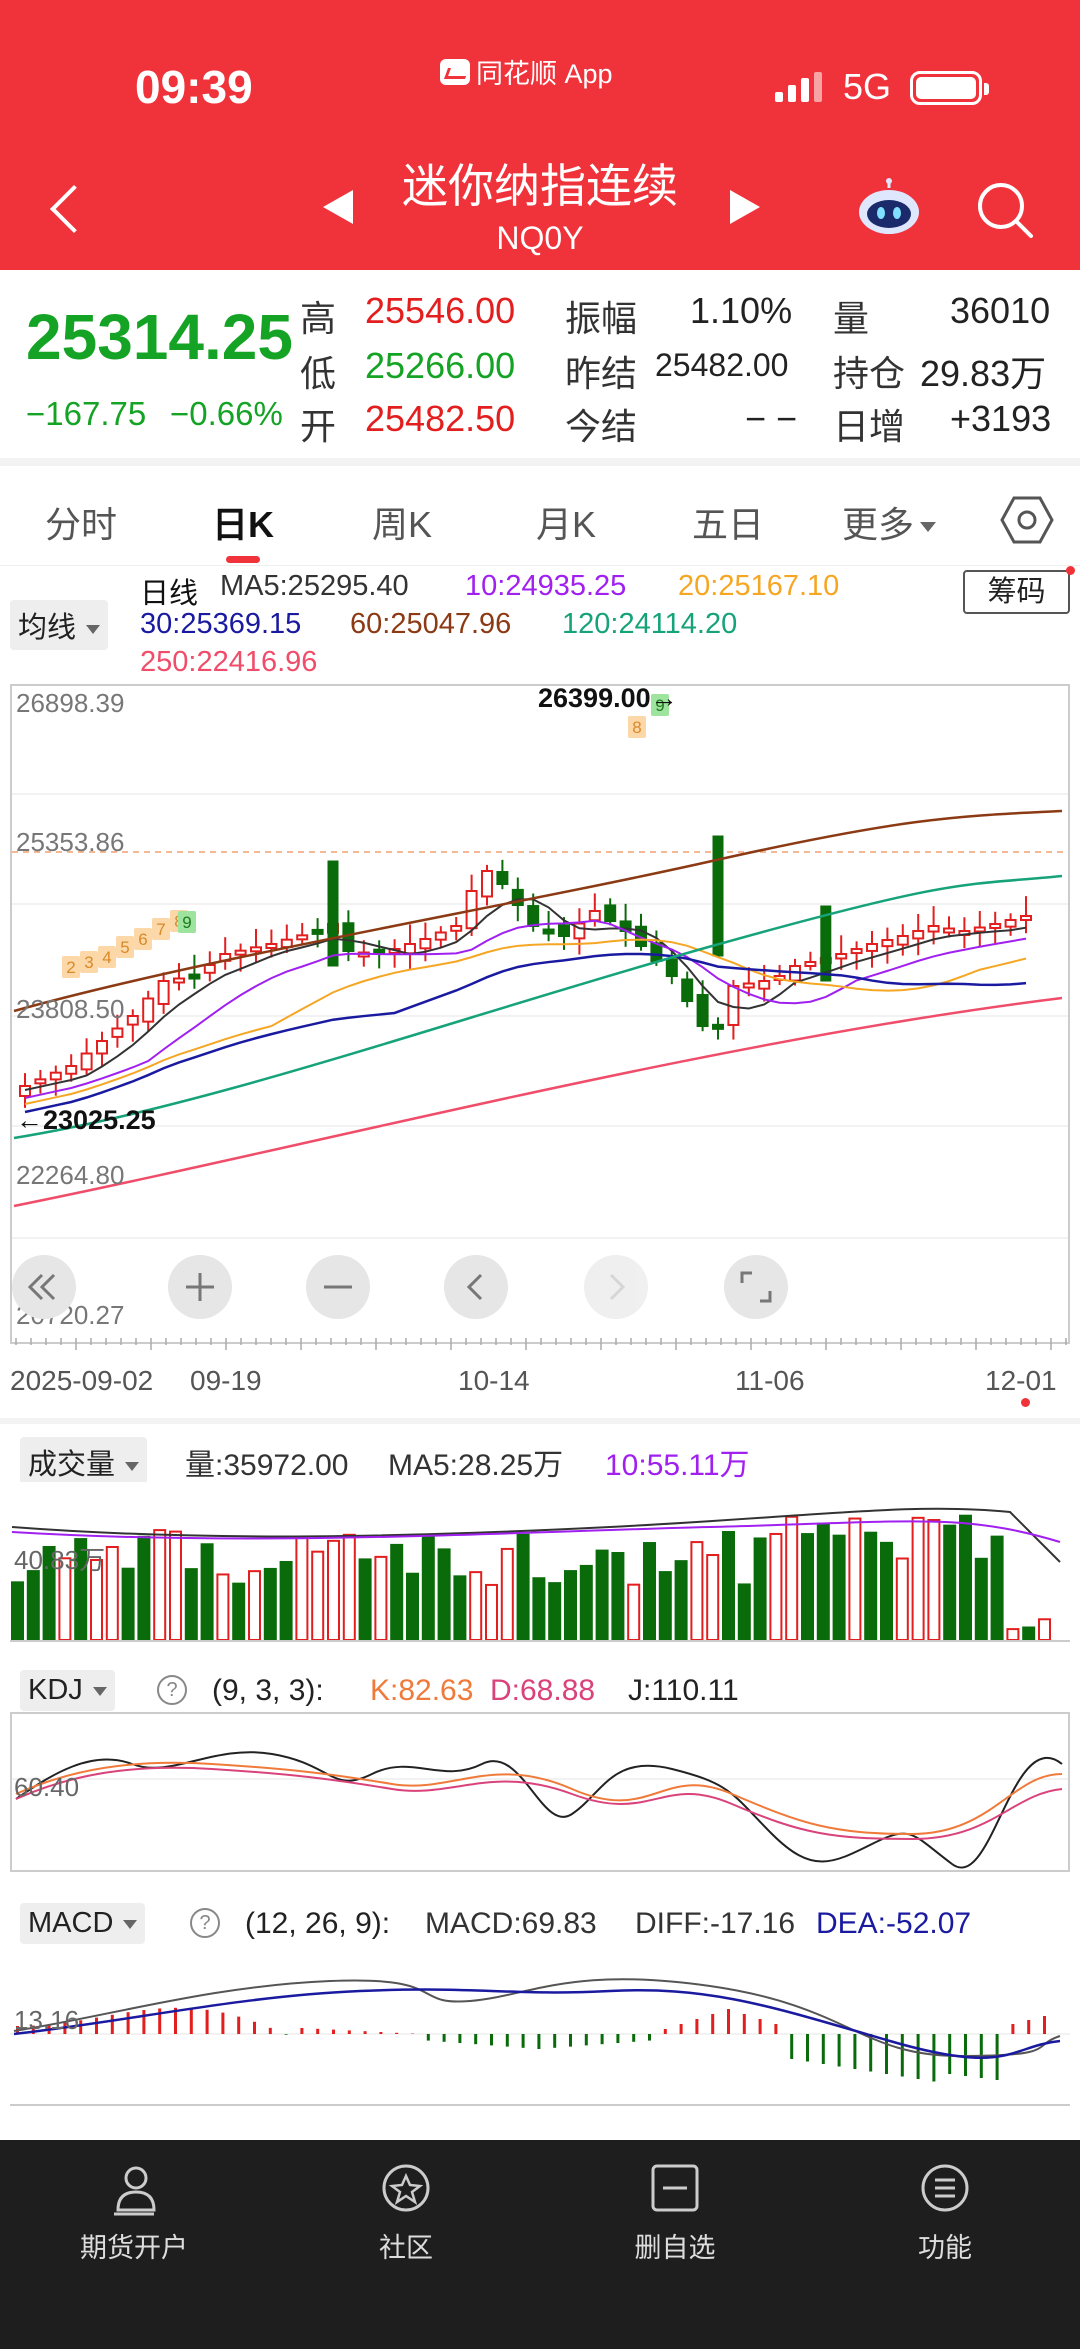 The height and width of the screenshot is (2349, 1080). What do you see at coordinates (722, 365) in the screenshot?
I see `prev-settle-value: 25482.00` at bounding box center [722, 365].